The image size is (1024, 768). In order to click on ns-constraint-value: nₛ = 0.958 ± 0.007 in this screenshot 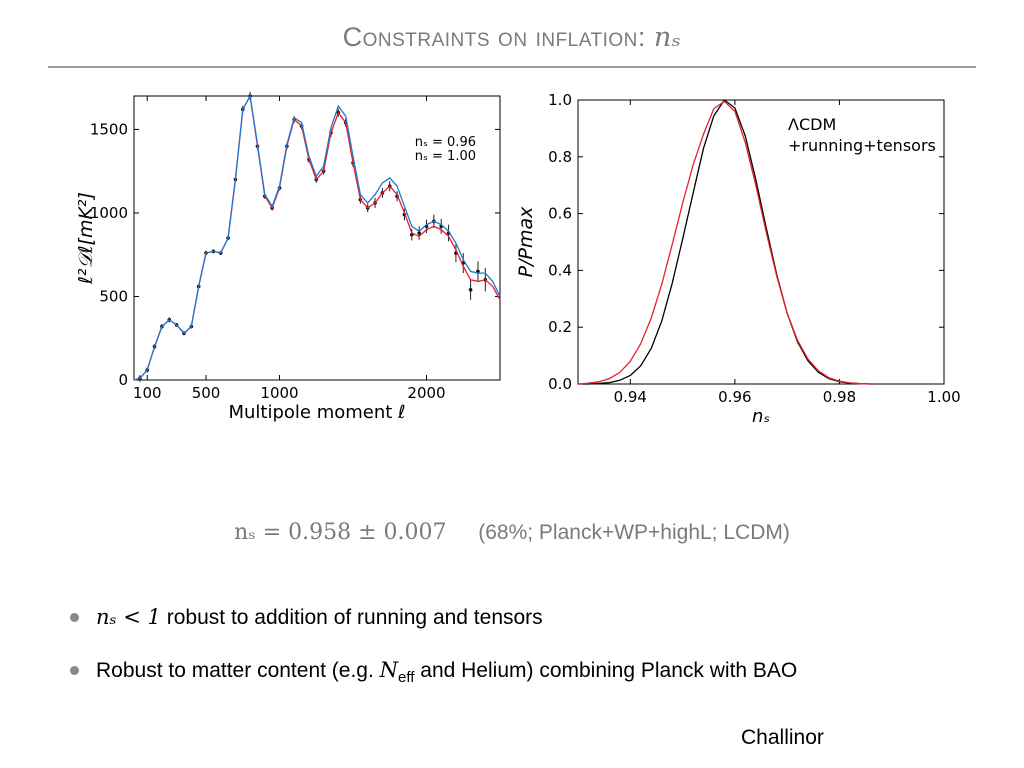, I will do `click(340, 532)`.